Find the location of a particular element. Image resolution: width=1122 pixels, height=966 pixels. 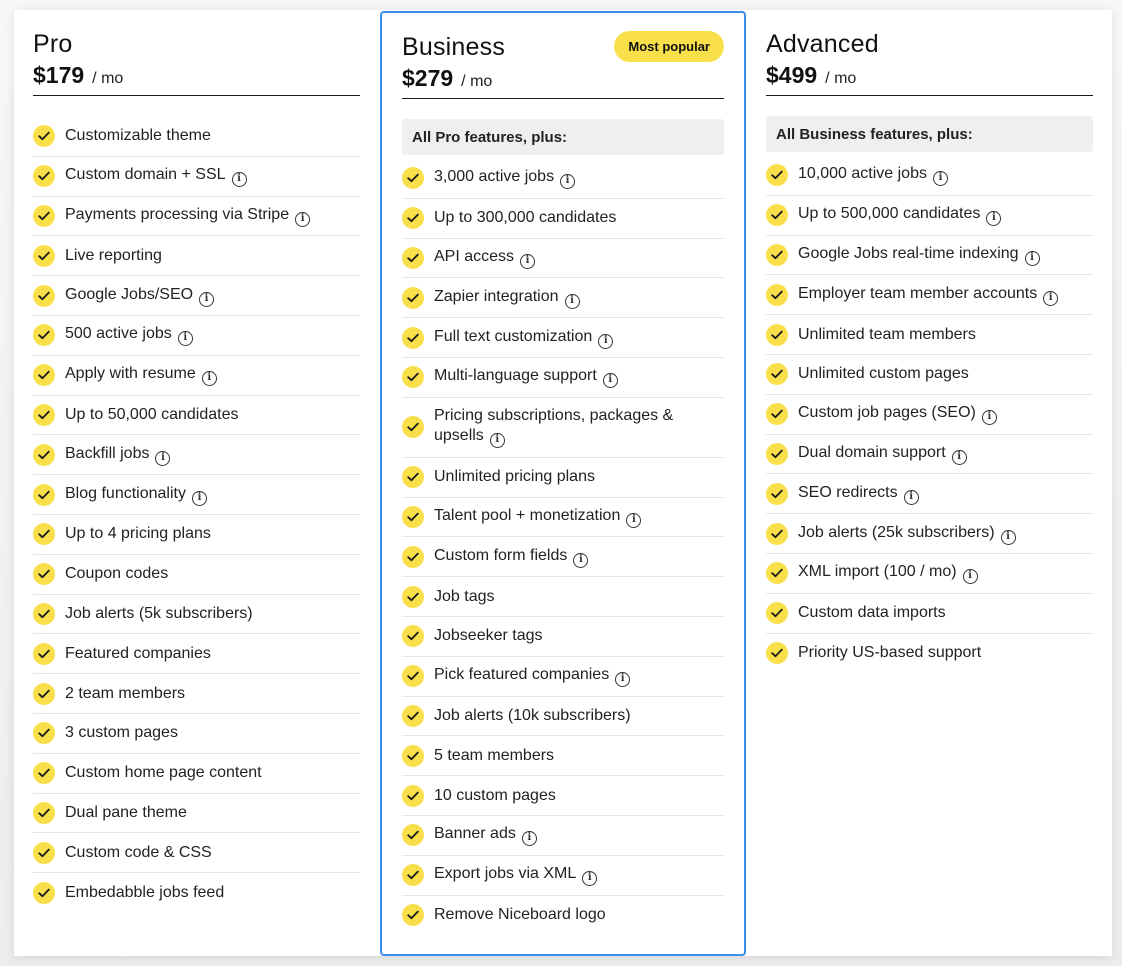

feature-text: Job alerts (5k subscribers) is located at coordinates (159, 614).